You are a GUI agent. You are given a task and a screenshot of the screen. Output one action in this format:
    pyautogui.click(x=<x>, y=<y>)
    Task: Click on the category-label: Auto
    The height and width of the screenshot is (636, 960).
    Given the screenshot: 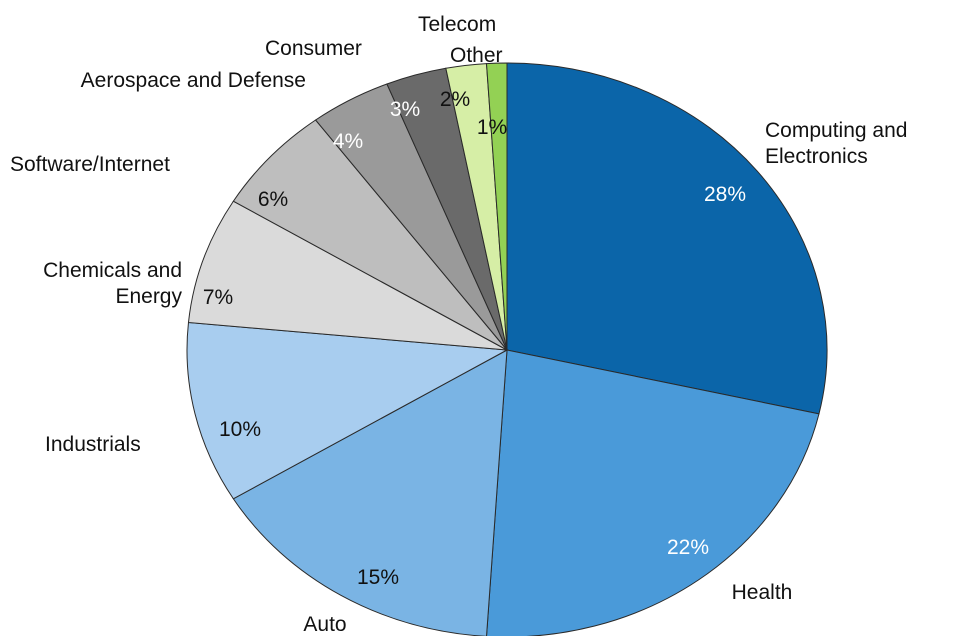 What is the action you would take?
    pyautogui.click(x=325, y=624)
    